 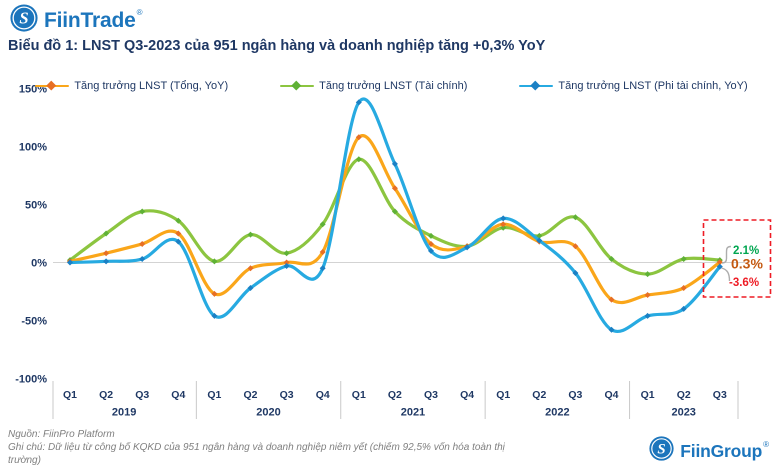 I want to click on x-tick-year: 2021, so click(x=413, y=413).